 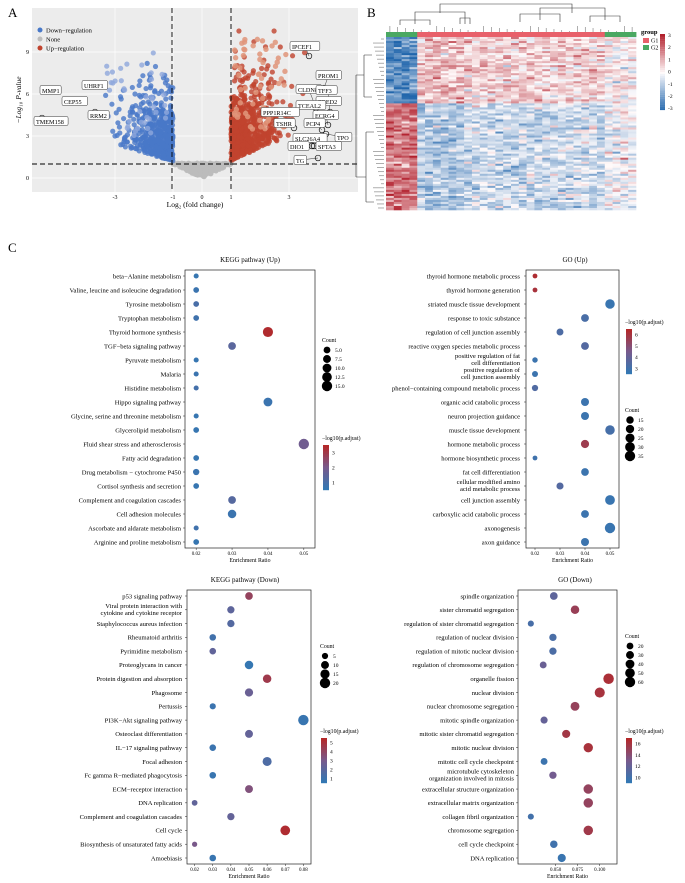 I want to click on volcano-point-none, so click(x=188, y=168).